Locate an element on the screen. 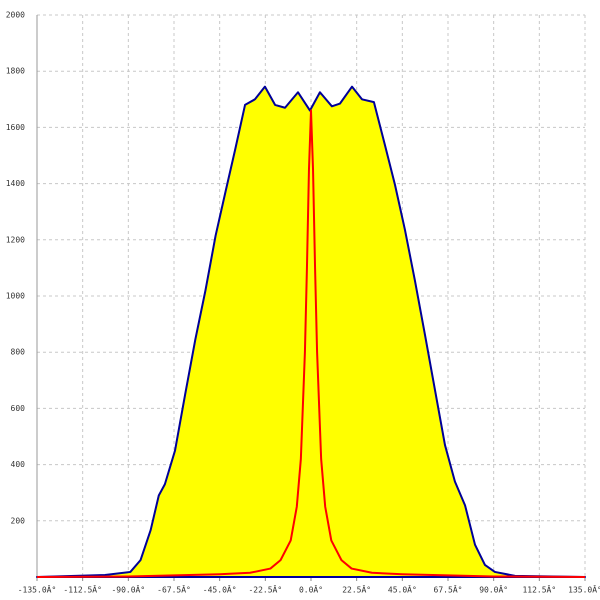  x-tick-label: -67.5Â° is located at coordinates (174, 589).